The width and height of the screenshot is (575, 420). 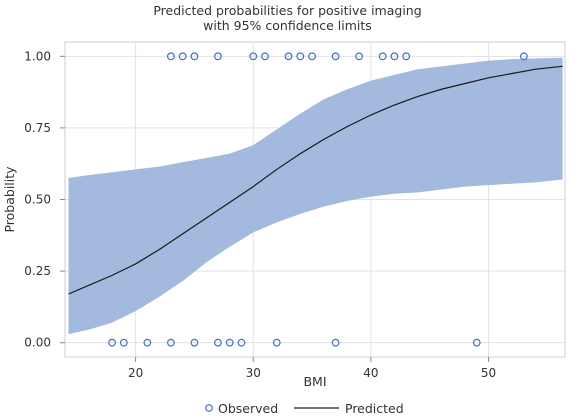 What do you see at coordinates (287, 25) in the screenshot?
I see `chart-title-line-2: with 95% confidence limits` at bounding box center [287, 25].